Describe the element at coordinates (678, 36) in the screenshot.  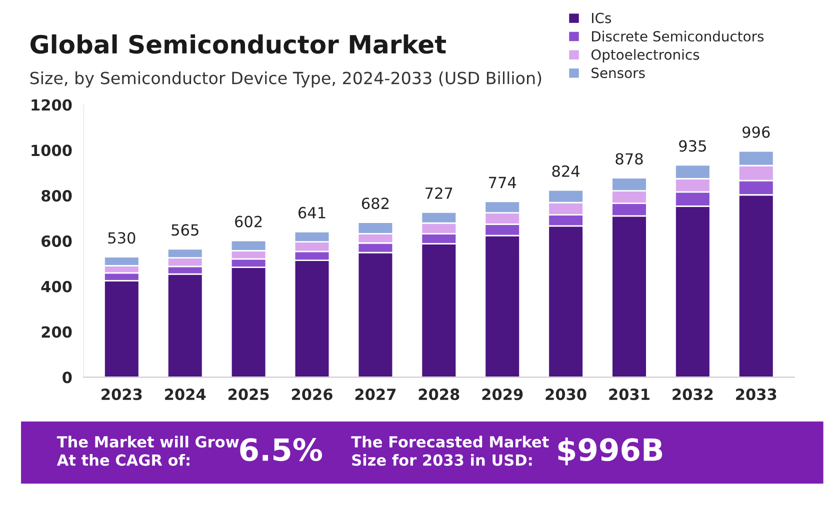
I see `legend-label: Discrete Semiconductors` at that location.